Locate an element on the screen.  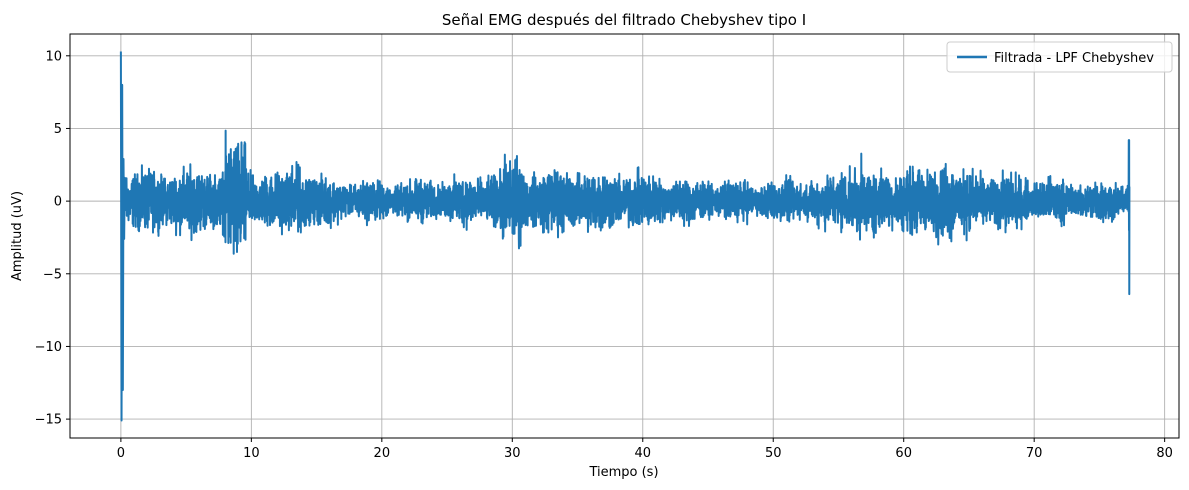
x-tick-label: 20 is located at coordinates (382, 453).